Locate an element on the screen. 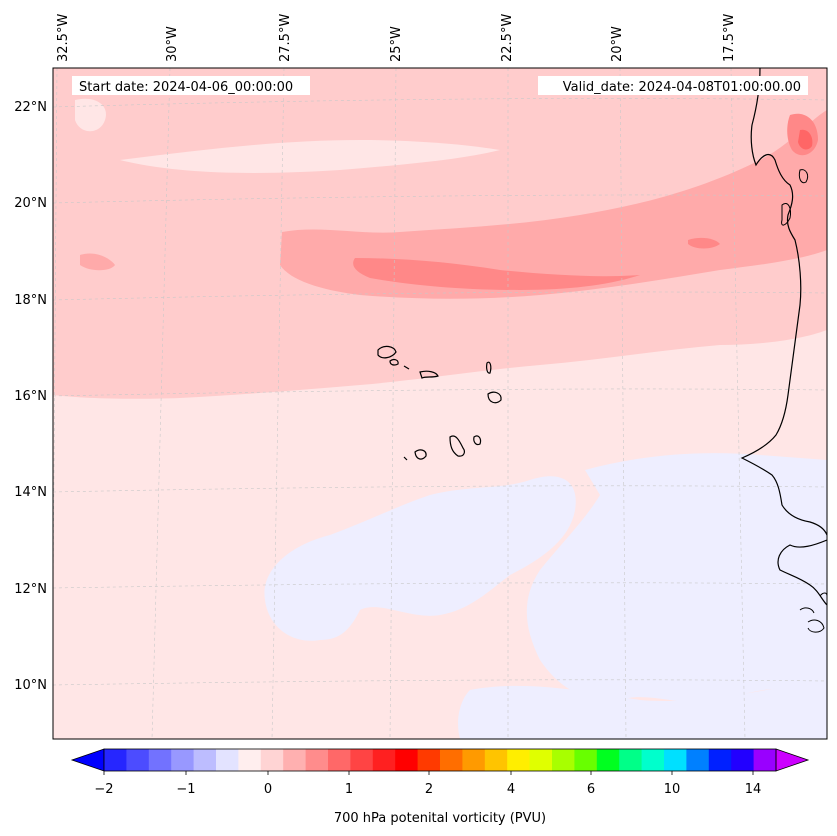  lon-label-25w: 25°W is located at coordinates (396, 44).